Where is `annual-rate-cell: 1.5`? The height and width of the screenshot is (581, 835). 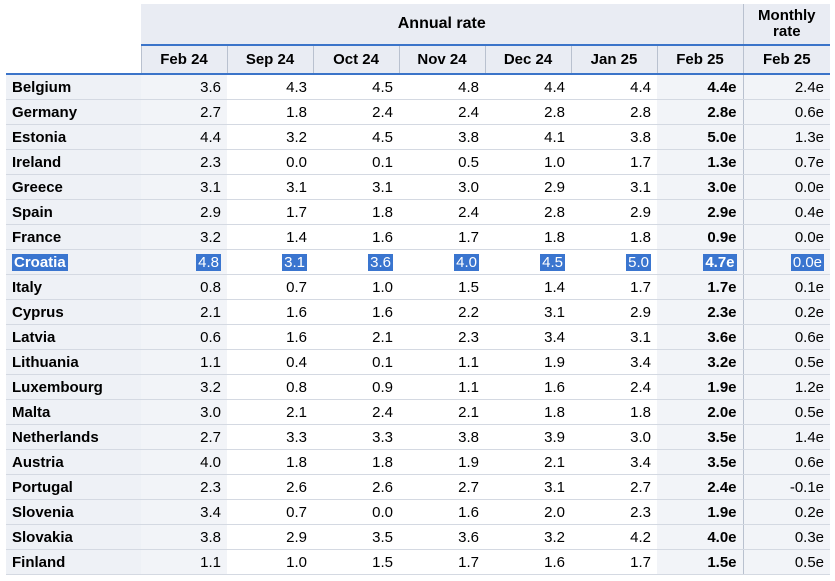 annual-rate-cell: 1.5 is located at coordinates (356, 562).